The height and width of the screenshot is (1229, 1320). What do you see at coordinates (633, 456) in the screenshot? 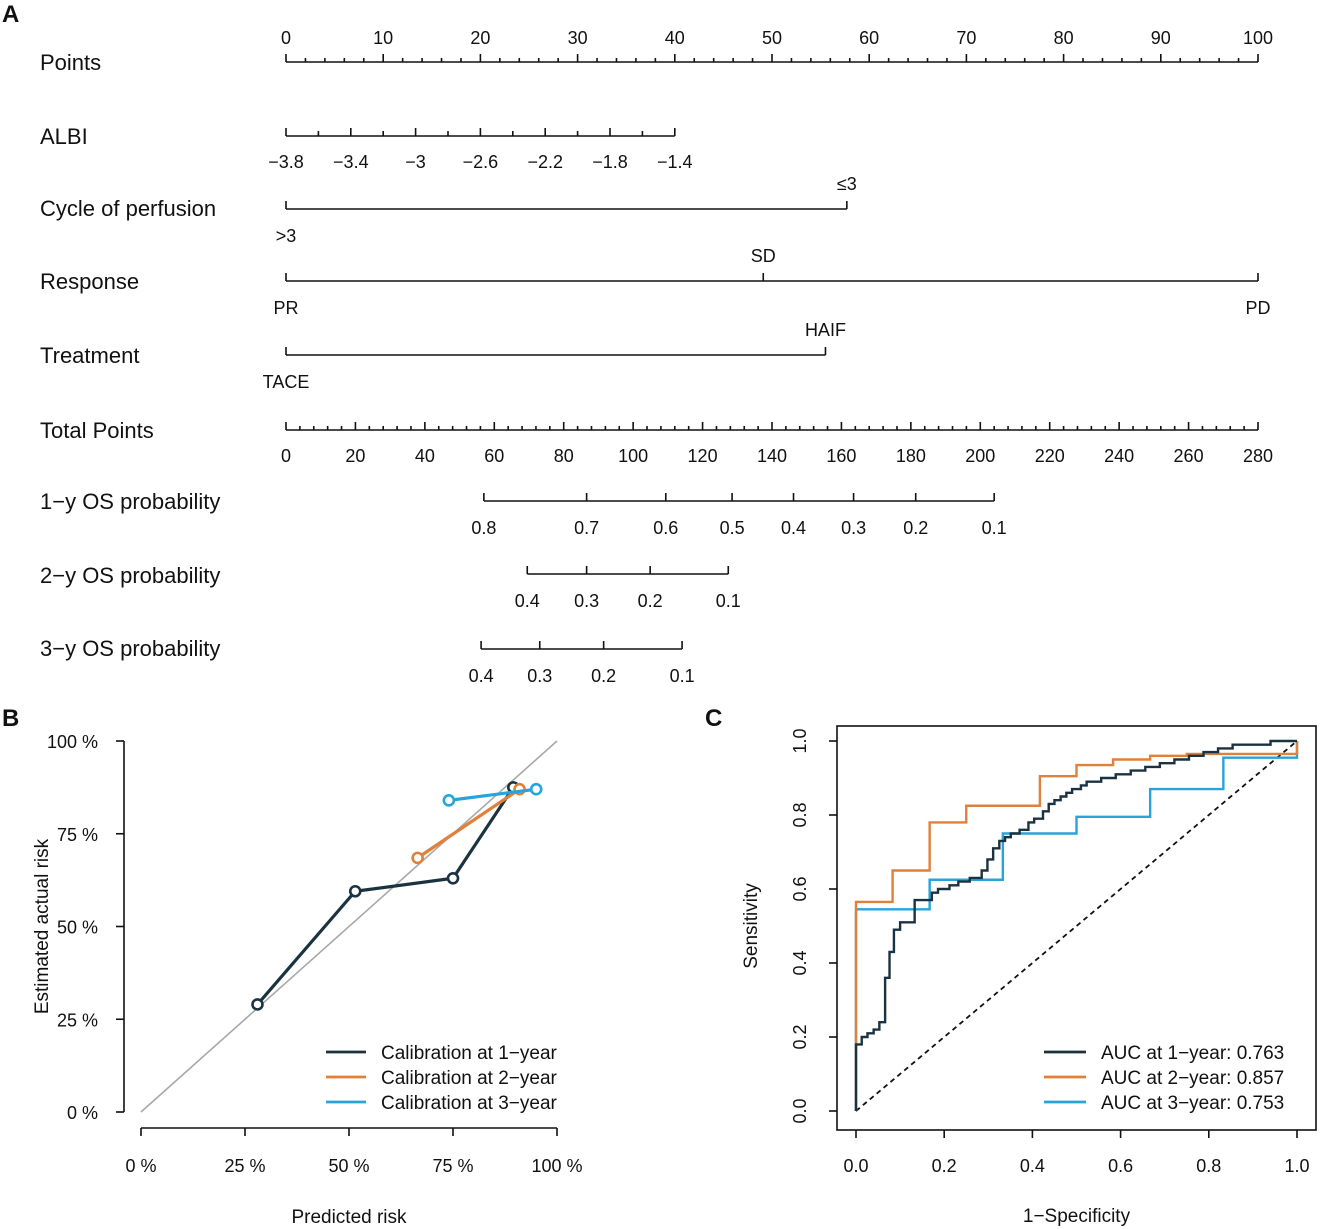
I see `total-points-tick-label: 100` at bounding box center [633, 456].